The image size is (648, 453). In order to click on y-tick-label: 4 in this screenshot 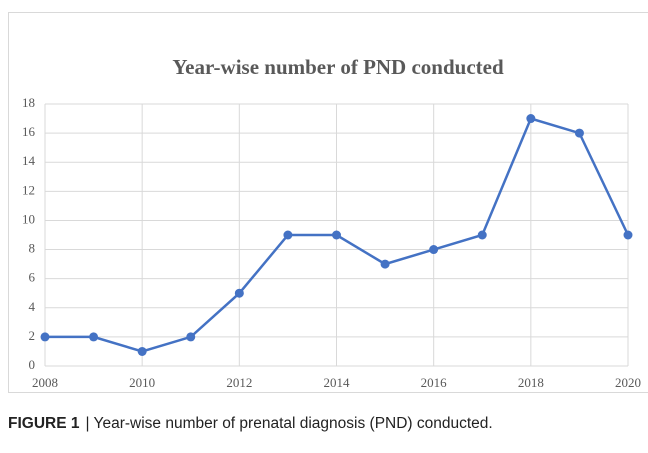, I will do `click(32, 306)`.